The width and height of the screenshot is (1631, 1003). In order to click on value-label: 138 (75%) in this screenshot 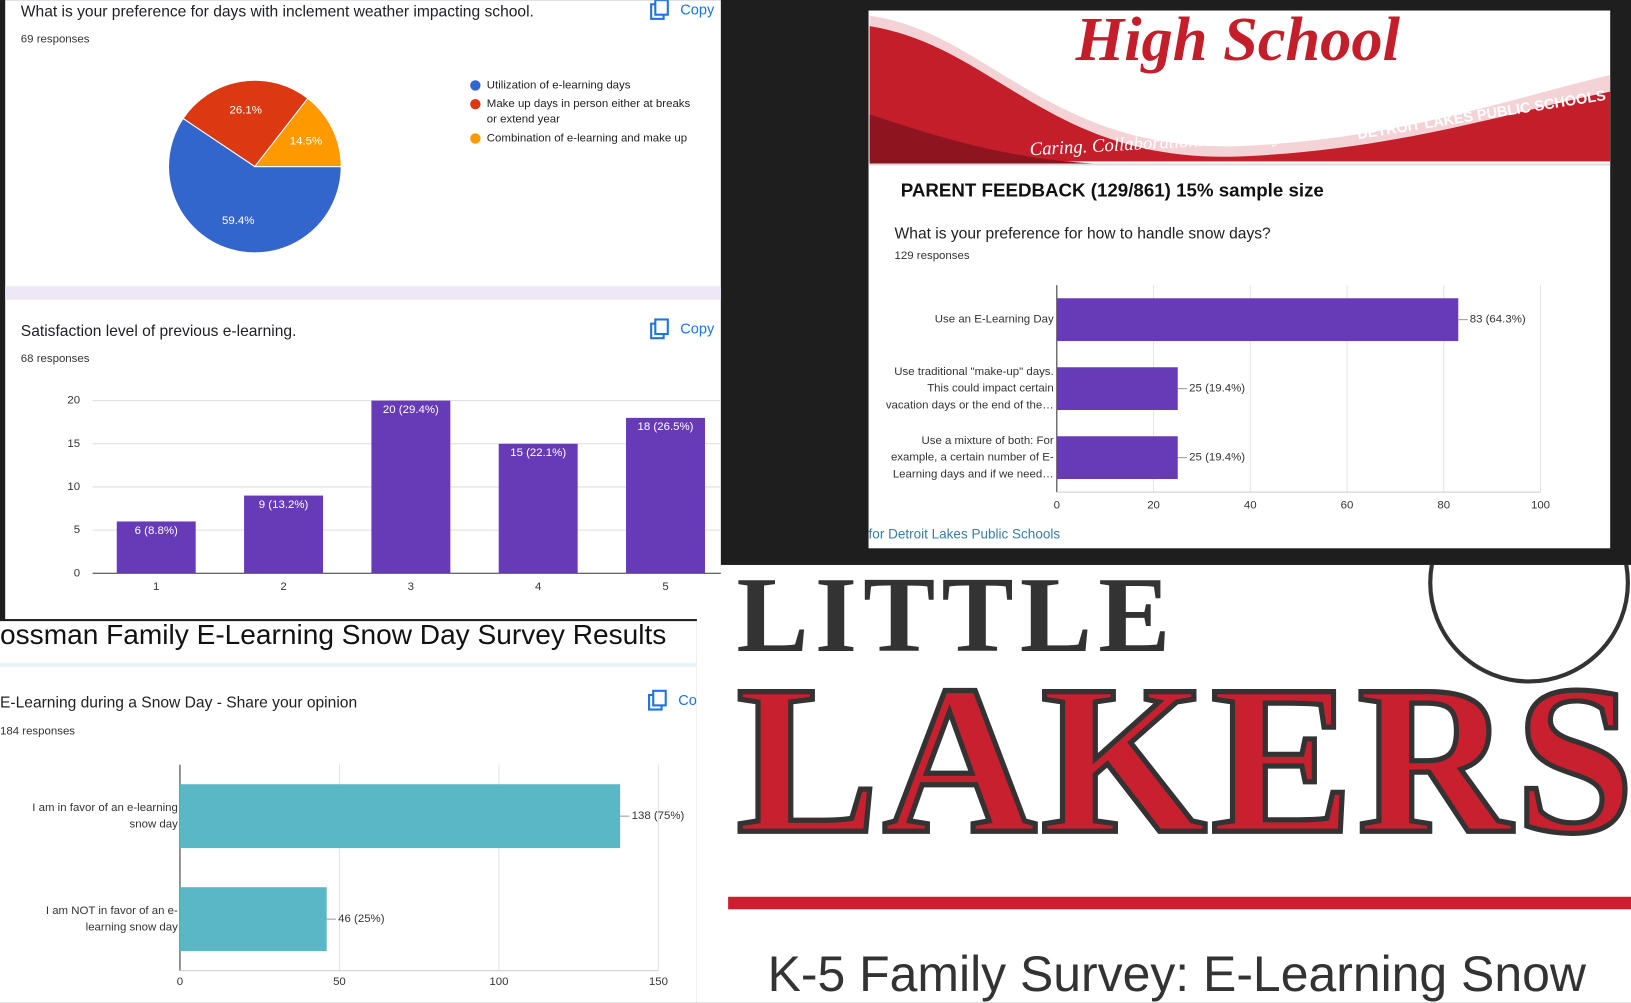, I will do `click(658, 816)`.